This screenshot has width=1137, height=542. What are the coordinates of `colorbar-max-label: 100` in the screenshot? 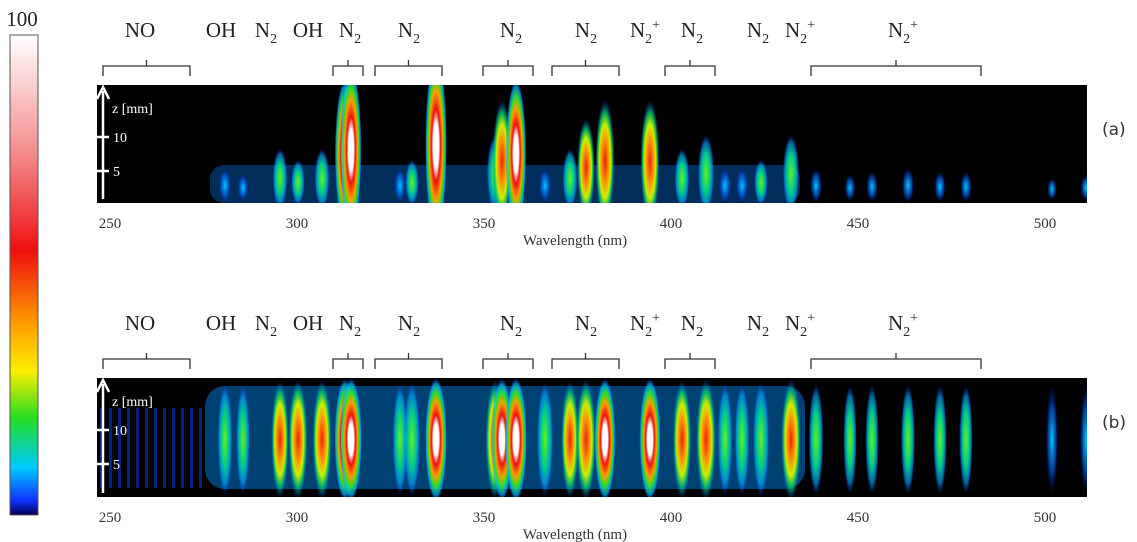 It's located at (22, 19).